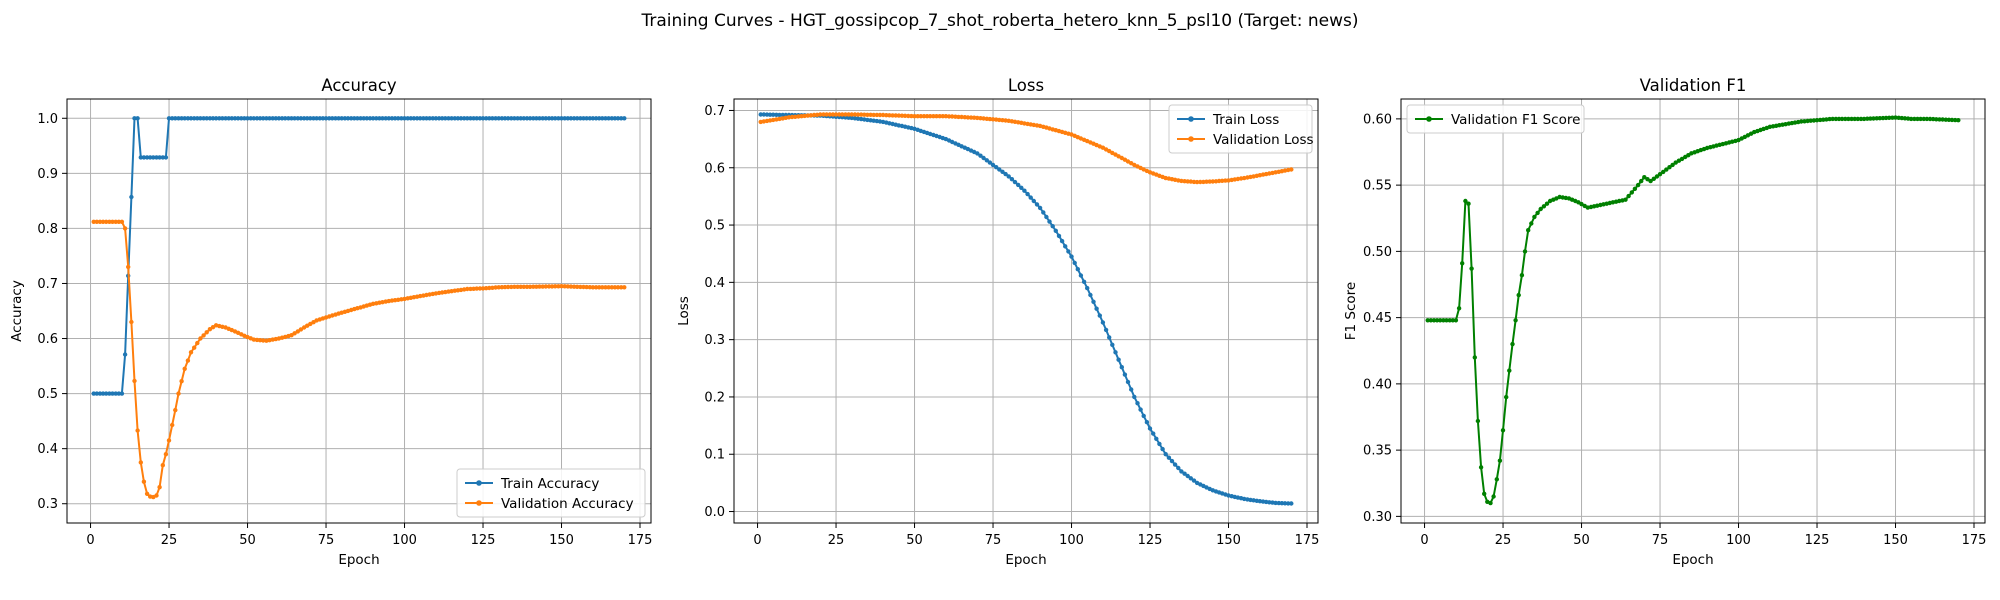 The width and height of the screenshot is (2000, 600). Describe the element at coordinates (1026, 85) in the screenshot. I see `chart-title: Loss` at that location.